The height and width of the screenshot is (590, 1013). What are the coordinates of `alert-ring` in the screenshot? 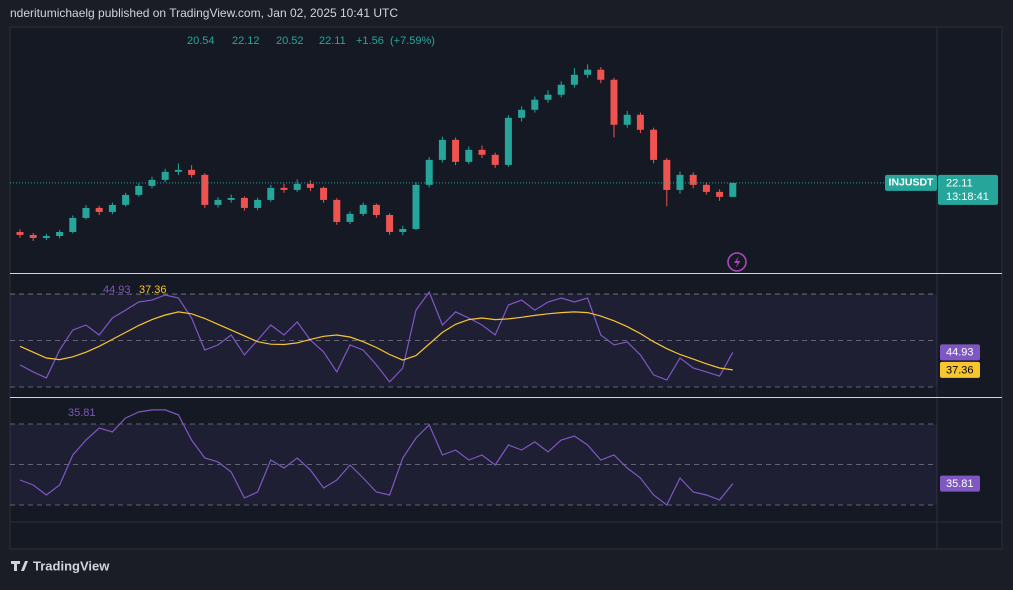 It's located at (737, 262).